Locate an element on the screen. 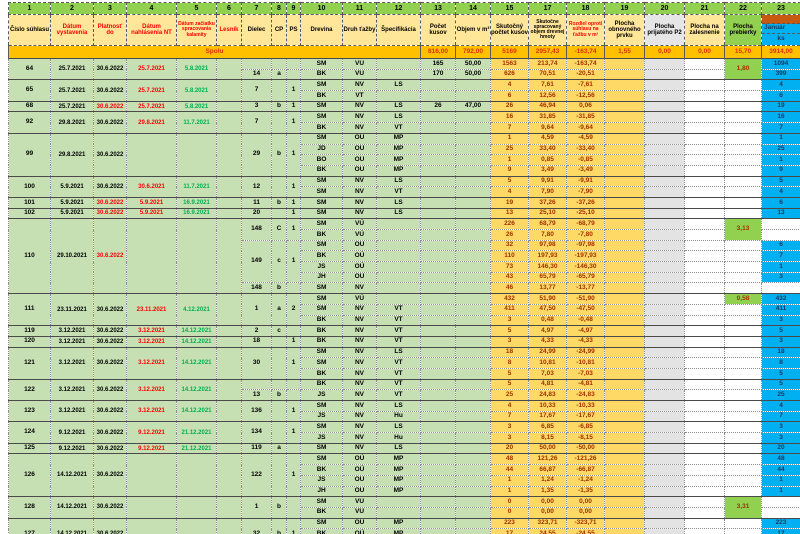 This screenshot has height=534, width=800. harvest-type-cell: VT is located at coordinates (359, 96).